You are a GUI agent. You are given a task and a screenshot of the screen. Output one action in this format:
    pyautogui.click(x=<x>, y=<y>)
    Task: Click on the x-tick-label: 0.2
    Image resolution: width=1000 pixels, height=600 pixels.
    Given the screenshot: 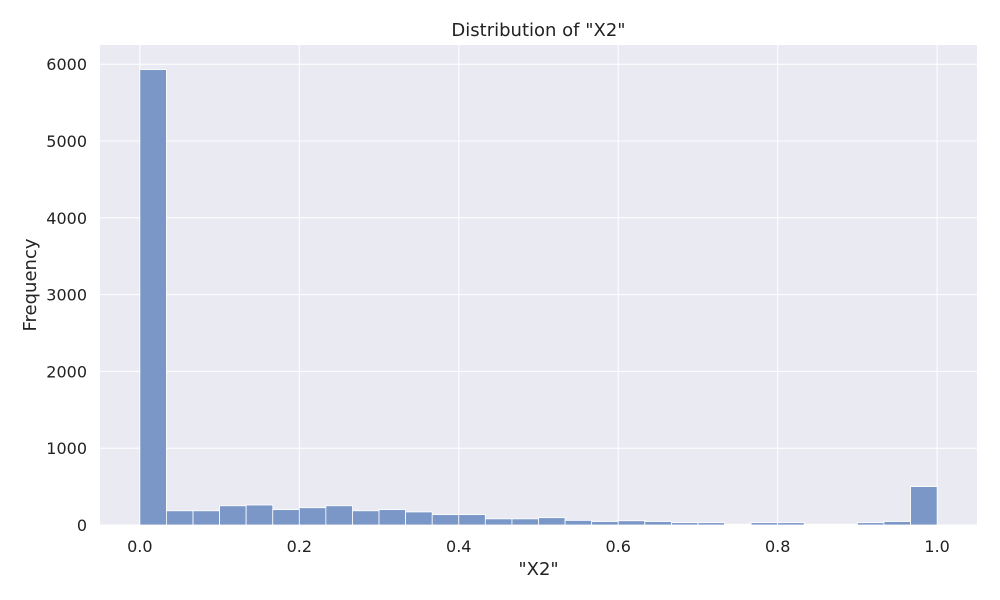 What is the action you would take?
    pyautogui.click(x=299, y=546)
    